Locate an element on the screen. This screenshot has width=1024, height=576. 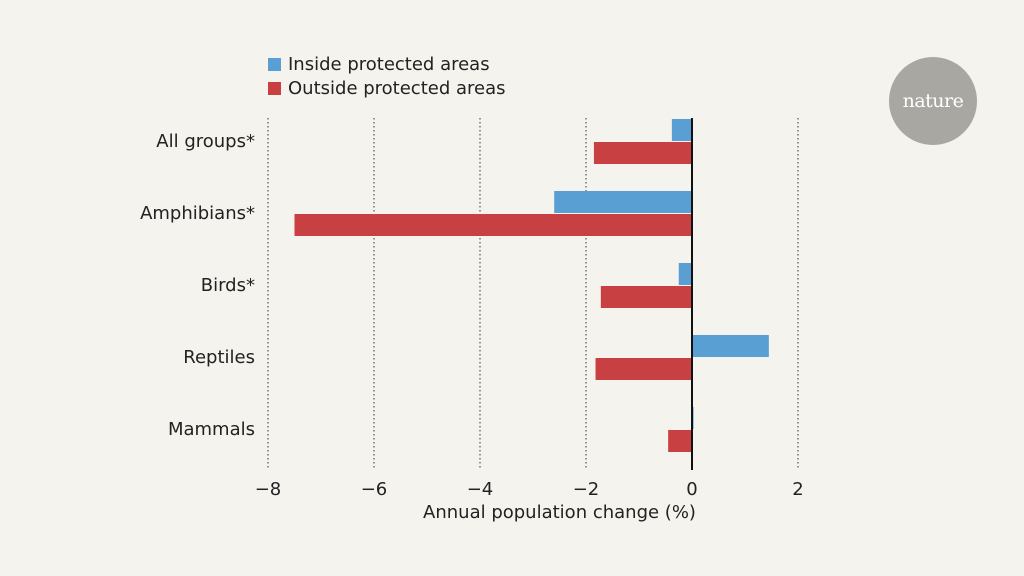
x-tick-label-4: 0 is located at coordinates (691, 489).